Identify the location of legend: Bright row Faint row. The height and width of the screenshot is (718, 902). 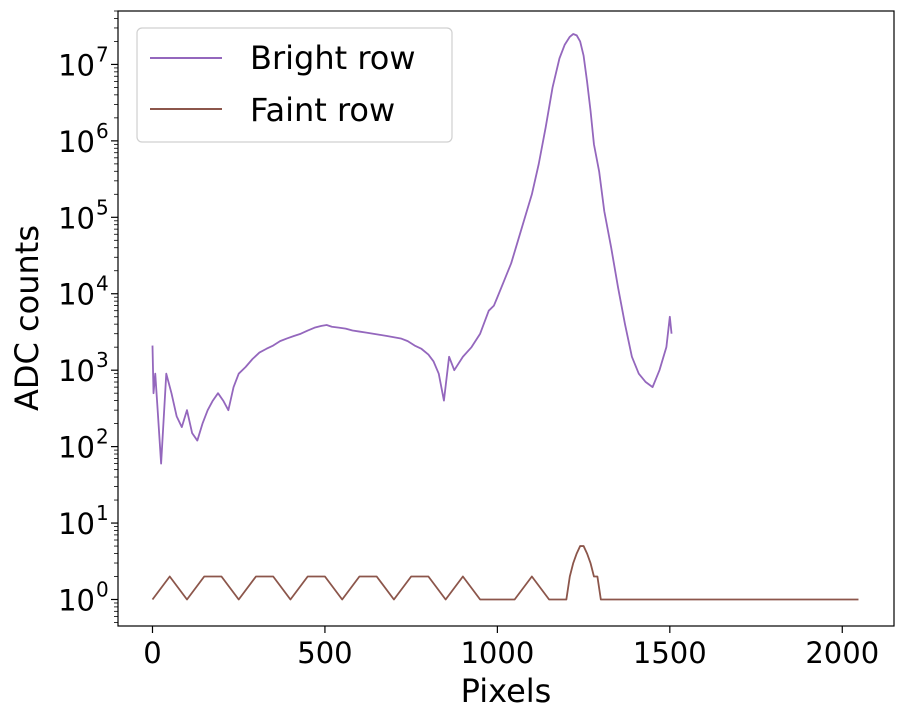
(294, 85).